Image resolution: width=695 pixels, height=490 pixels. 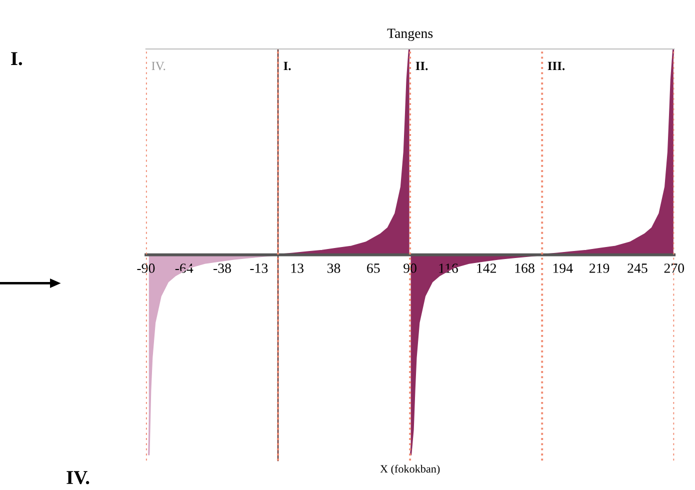 What do you see at coordinates (486, 268) in the screenshot?
I see `x-tick-label: 142` at bounding box center [486, 268].